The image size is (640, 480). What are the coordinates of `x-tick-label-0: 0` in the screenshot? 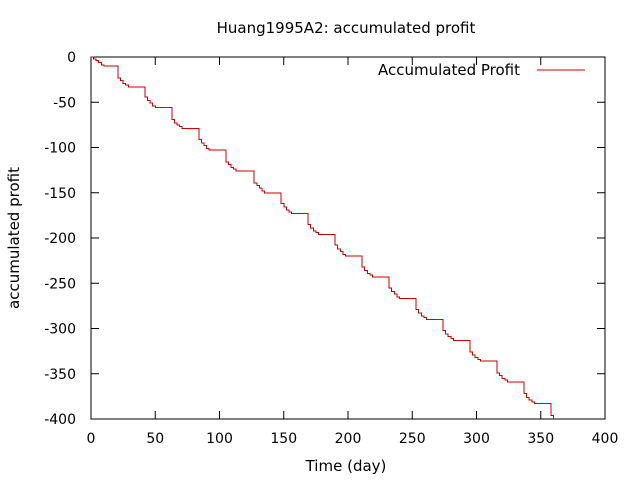 It's located at (91, 439).